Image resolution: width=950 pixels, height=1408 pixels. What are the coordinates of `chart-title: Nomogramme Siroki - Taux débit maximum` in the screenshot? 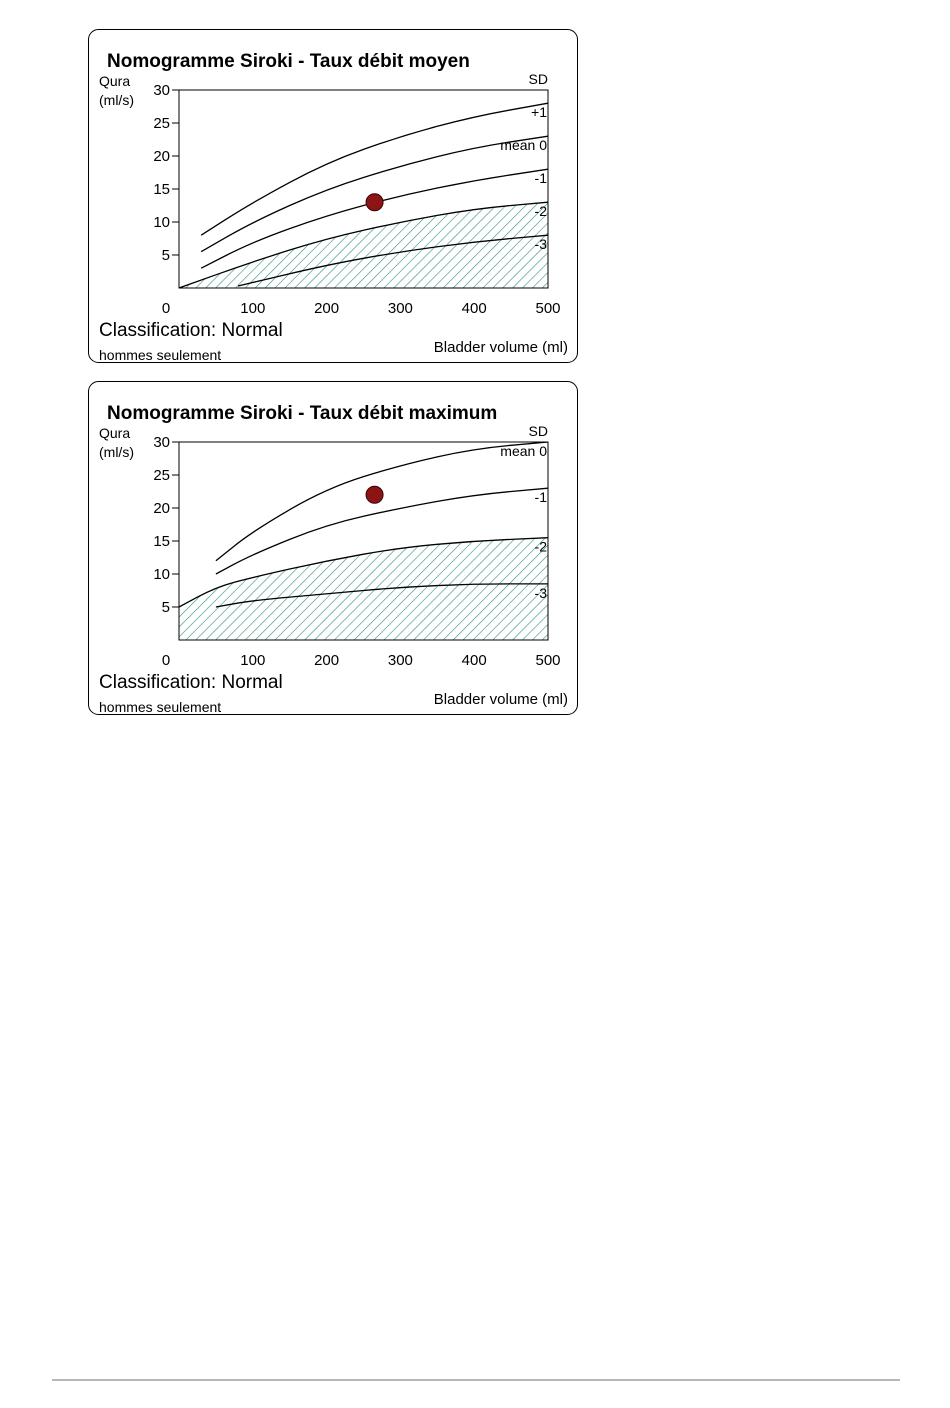 It's located at (302, 413).